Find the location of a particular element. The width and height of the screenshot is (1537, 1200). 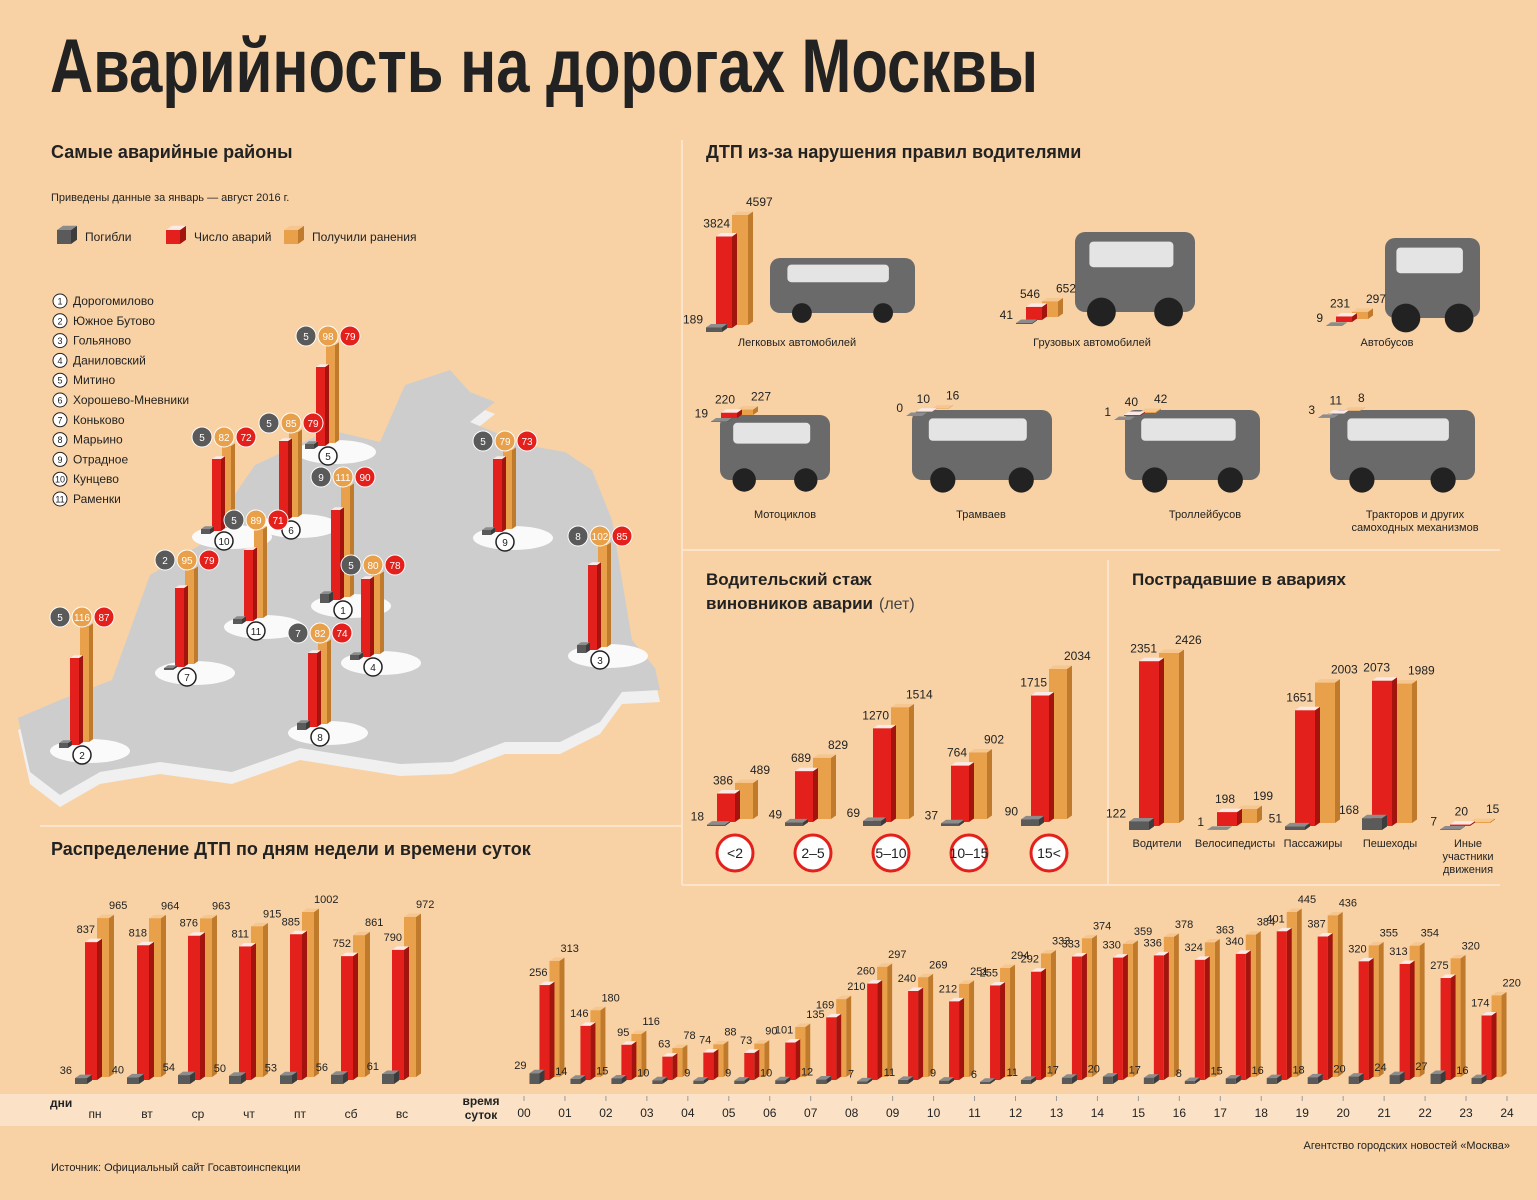

value-label: 255 is located at coordinates (989, 973).